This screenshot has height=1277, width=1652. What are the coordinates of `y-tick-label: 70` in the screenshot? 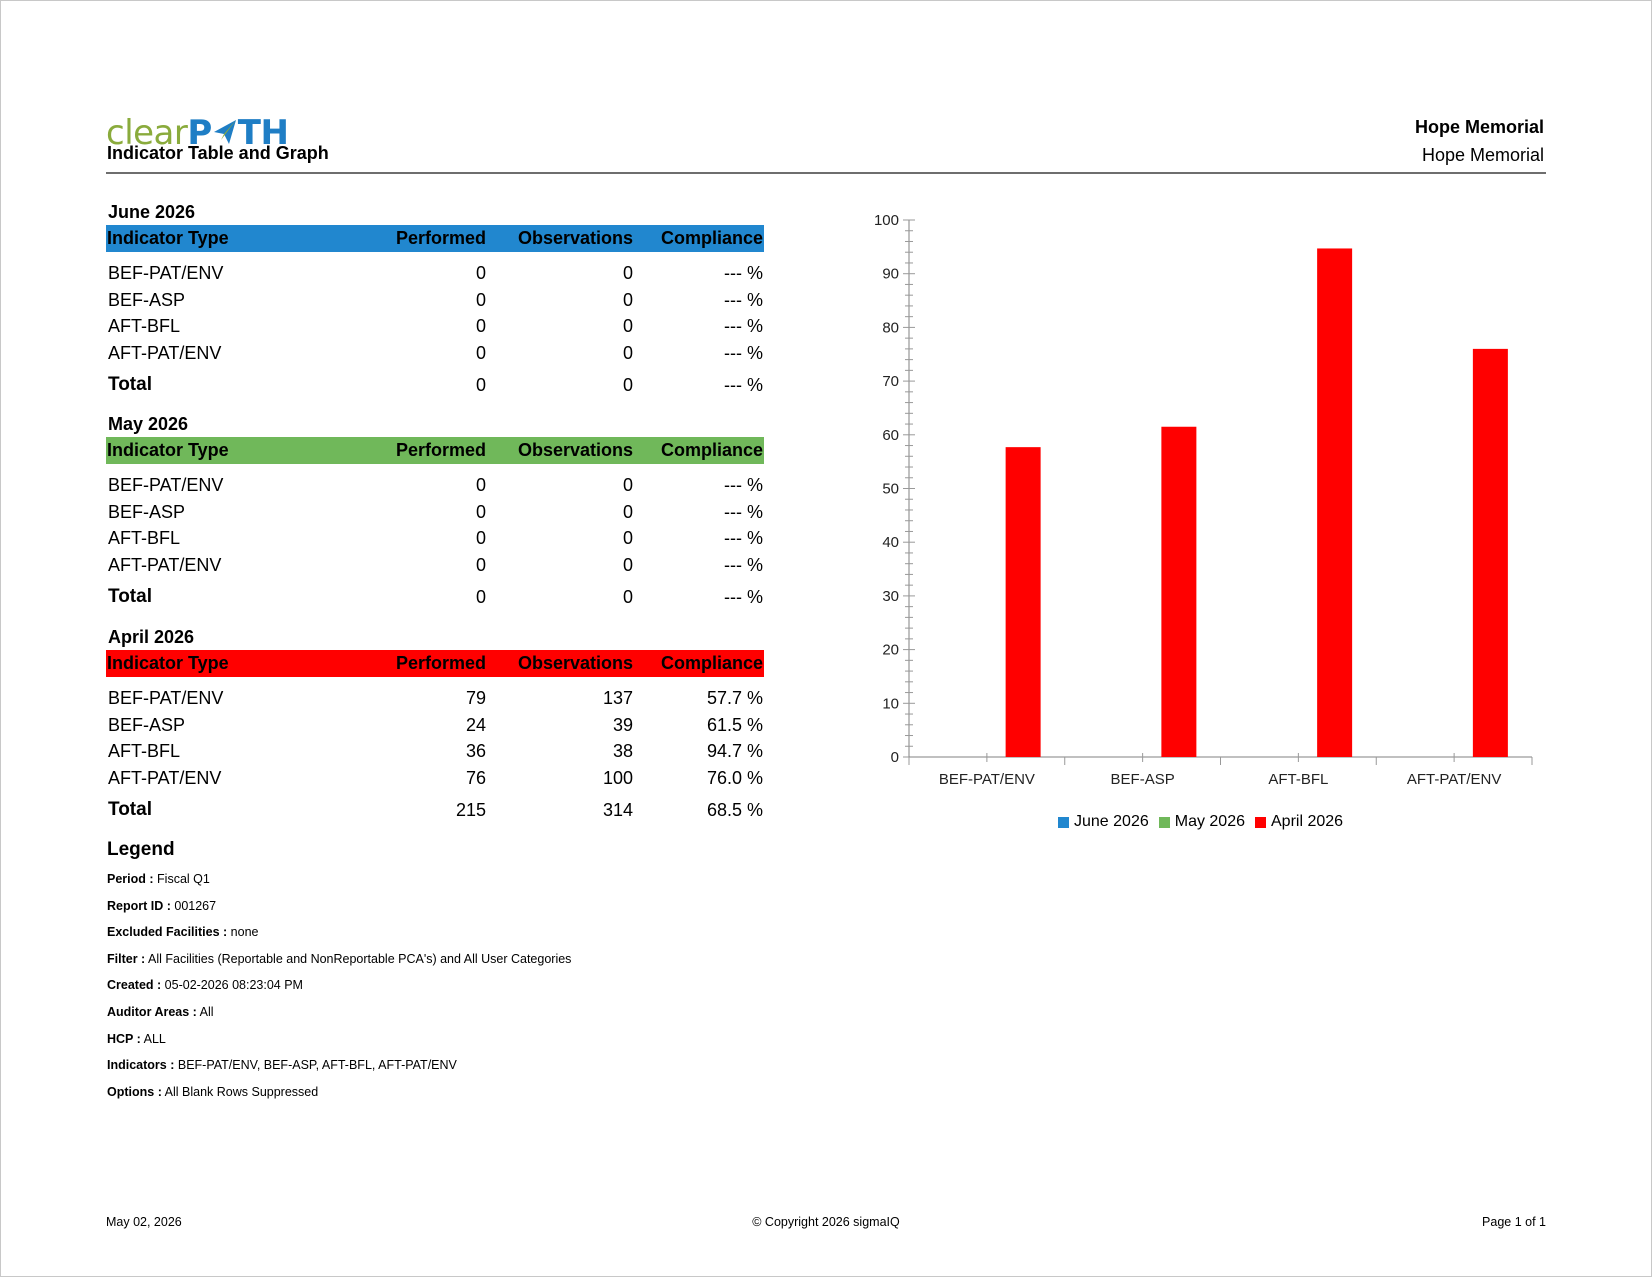 It's located at (890, 381).